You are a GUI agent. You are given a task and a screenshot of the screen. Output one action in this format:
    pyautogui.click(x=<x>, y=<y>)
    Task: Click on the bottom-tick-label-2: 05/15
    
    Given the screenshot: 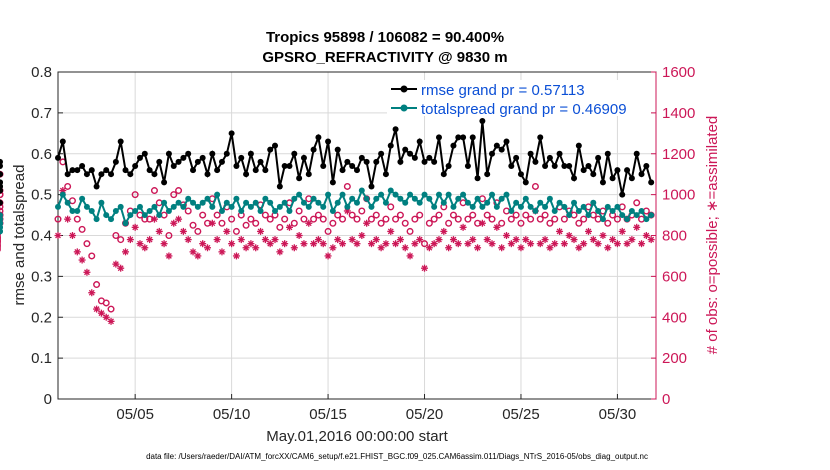 What is the action you would take?
    pyautogui.click(x=328, y=414)
    